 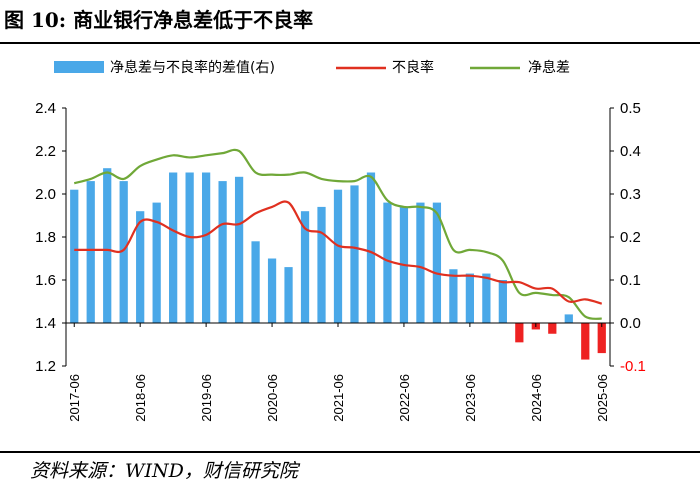 What do you see at coordinates (350, 452) in the screenshot?
I see `bottom-rule` at bounding box center [350, 452].